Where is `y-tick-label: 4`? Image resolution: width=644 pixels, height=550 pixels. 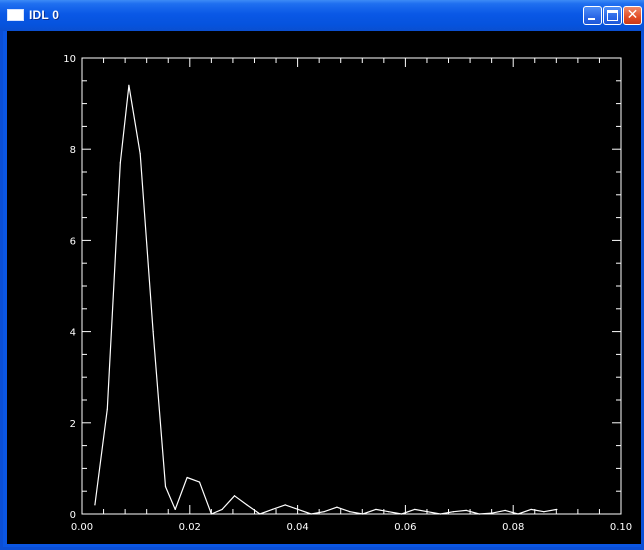 y-tick-label: 4 is located at coordinates (73, 333).